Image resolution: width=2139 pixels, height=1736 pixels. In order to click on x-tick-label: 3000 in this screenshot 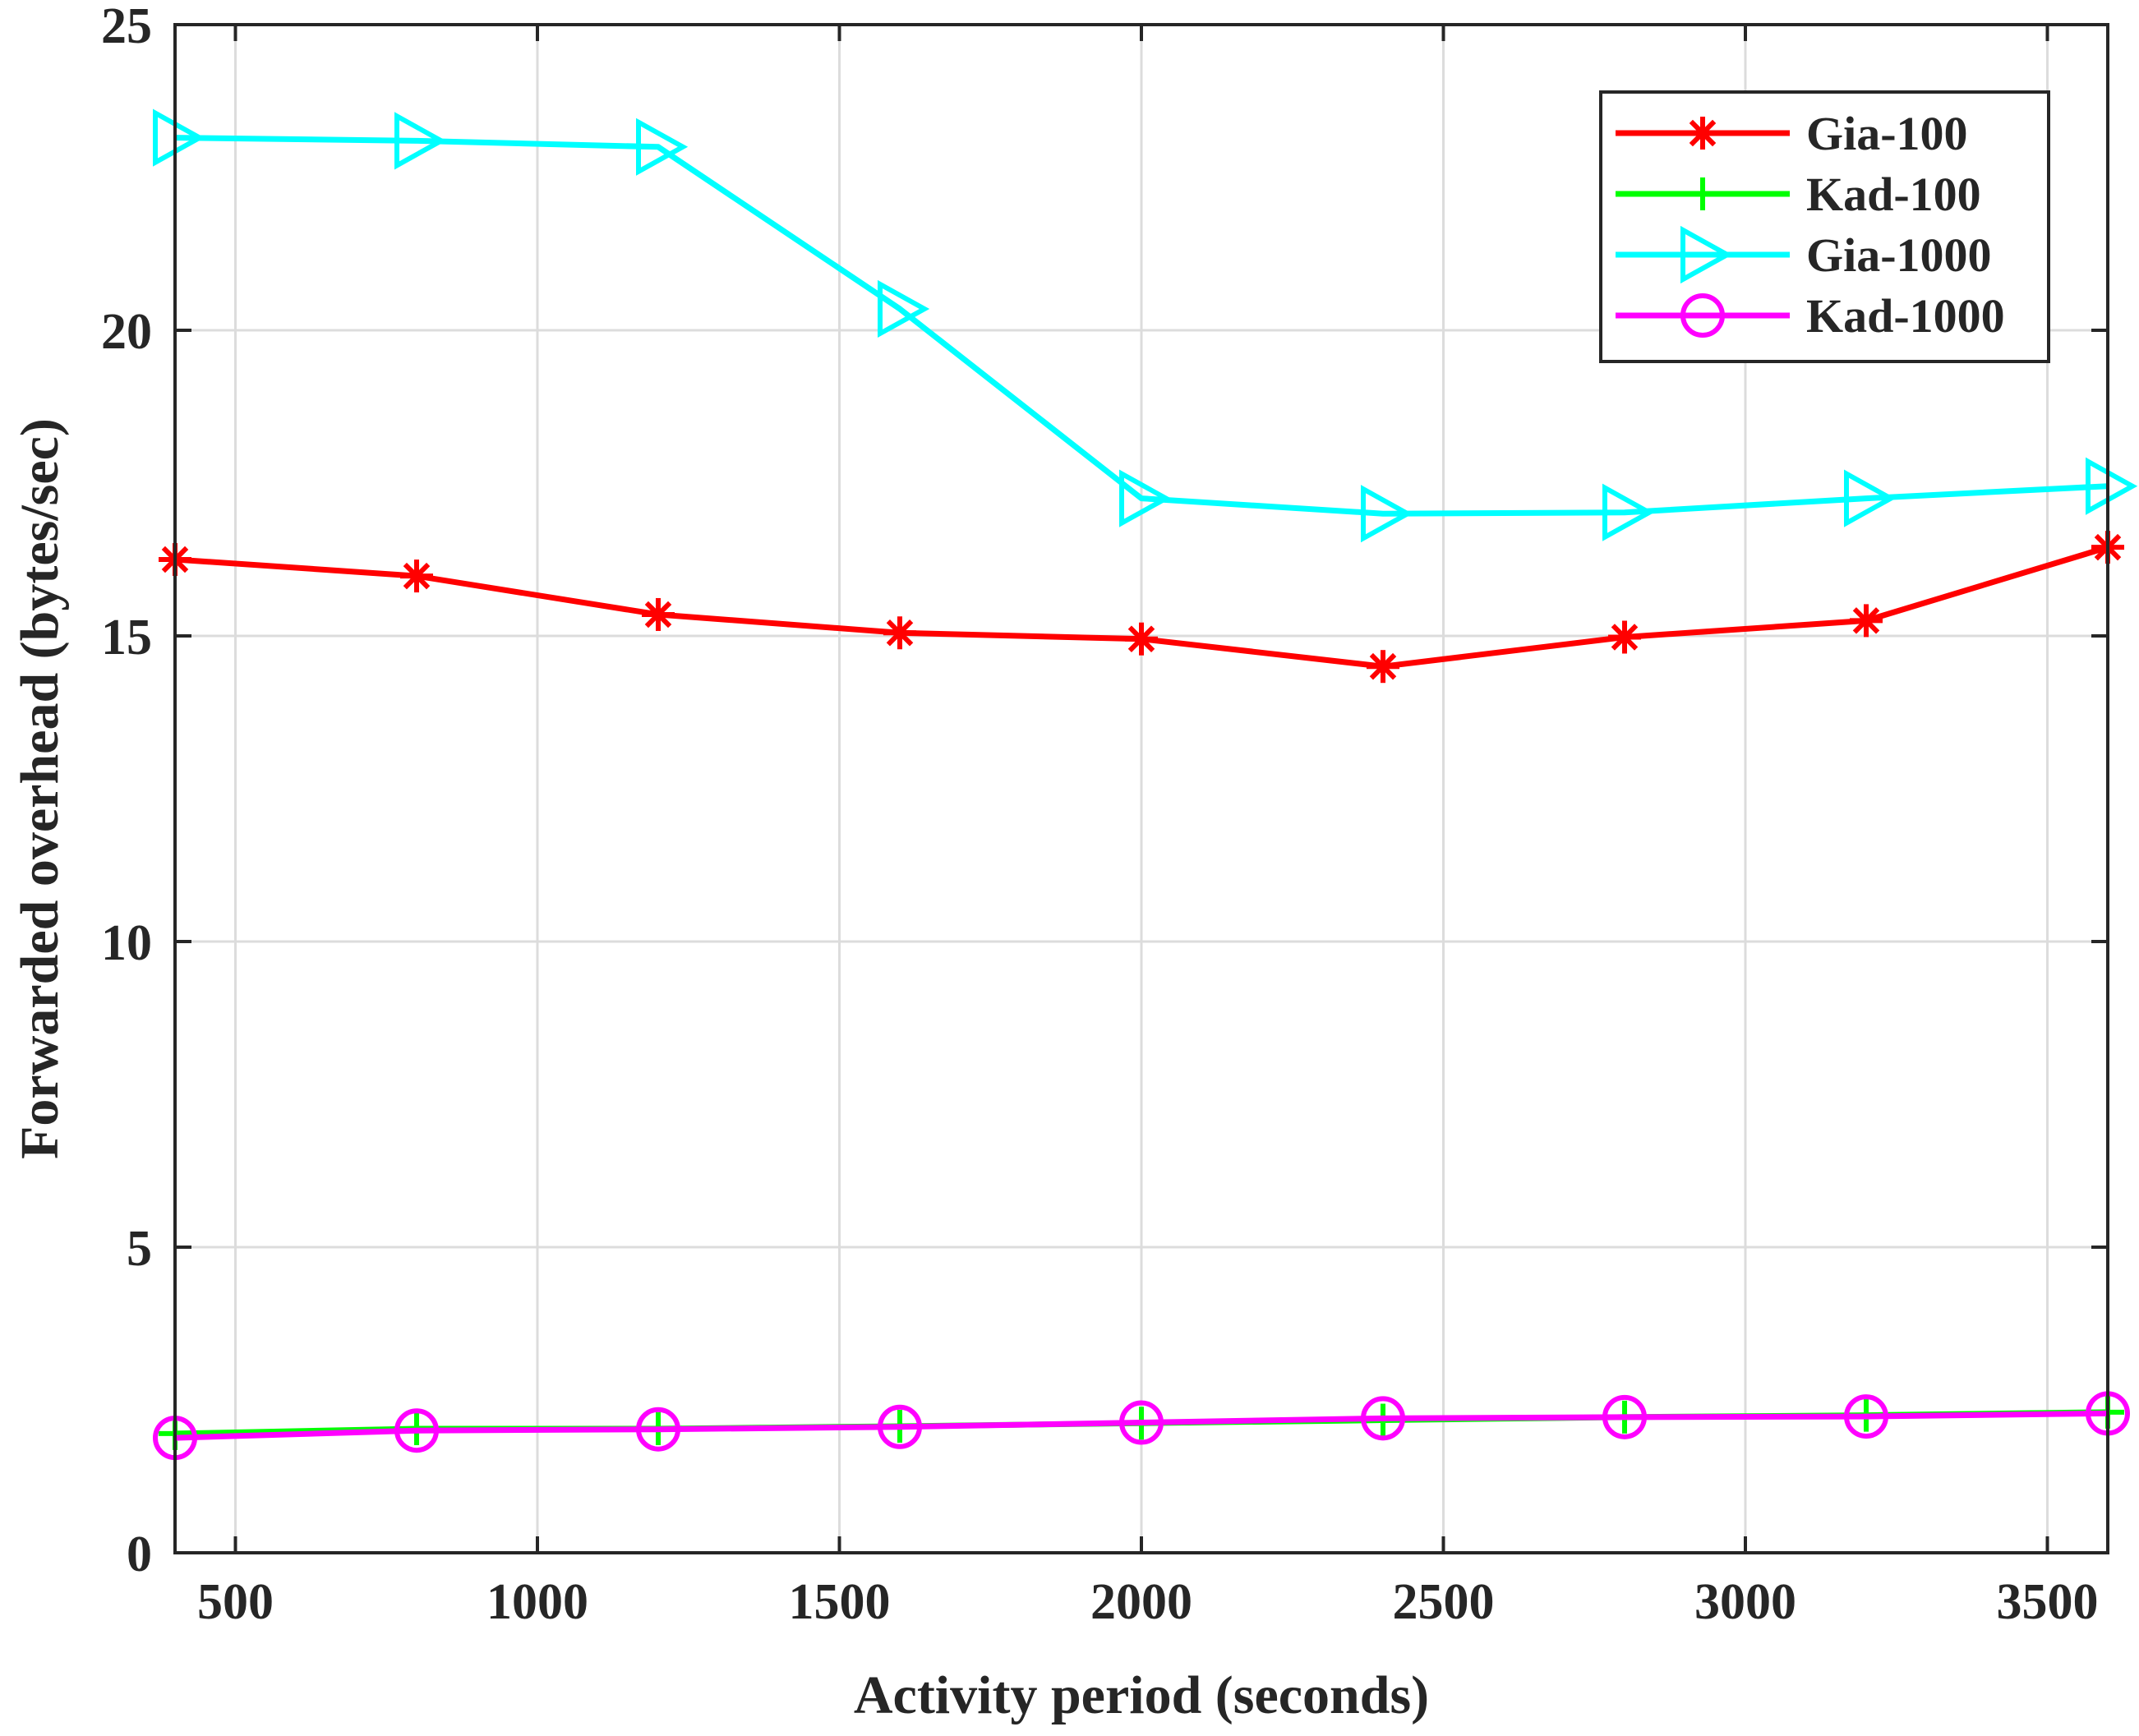, I will do `click(1745, 1602)`.